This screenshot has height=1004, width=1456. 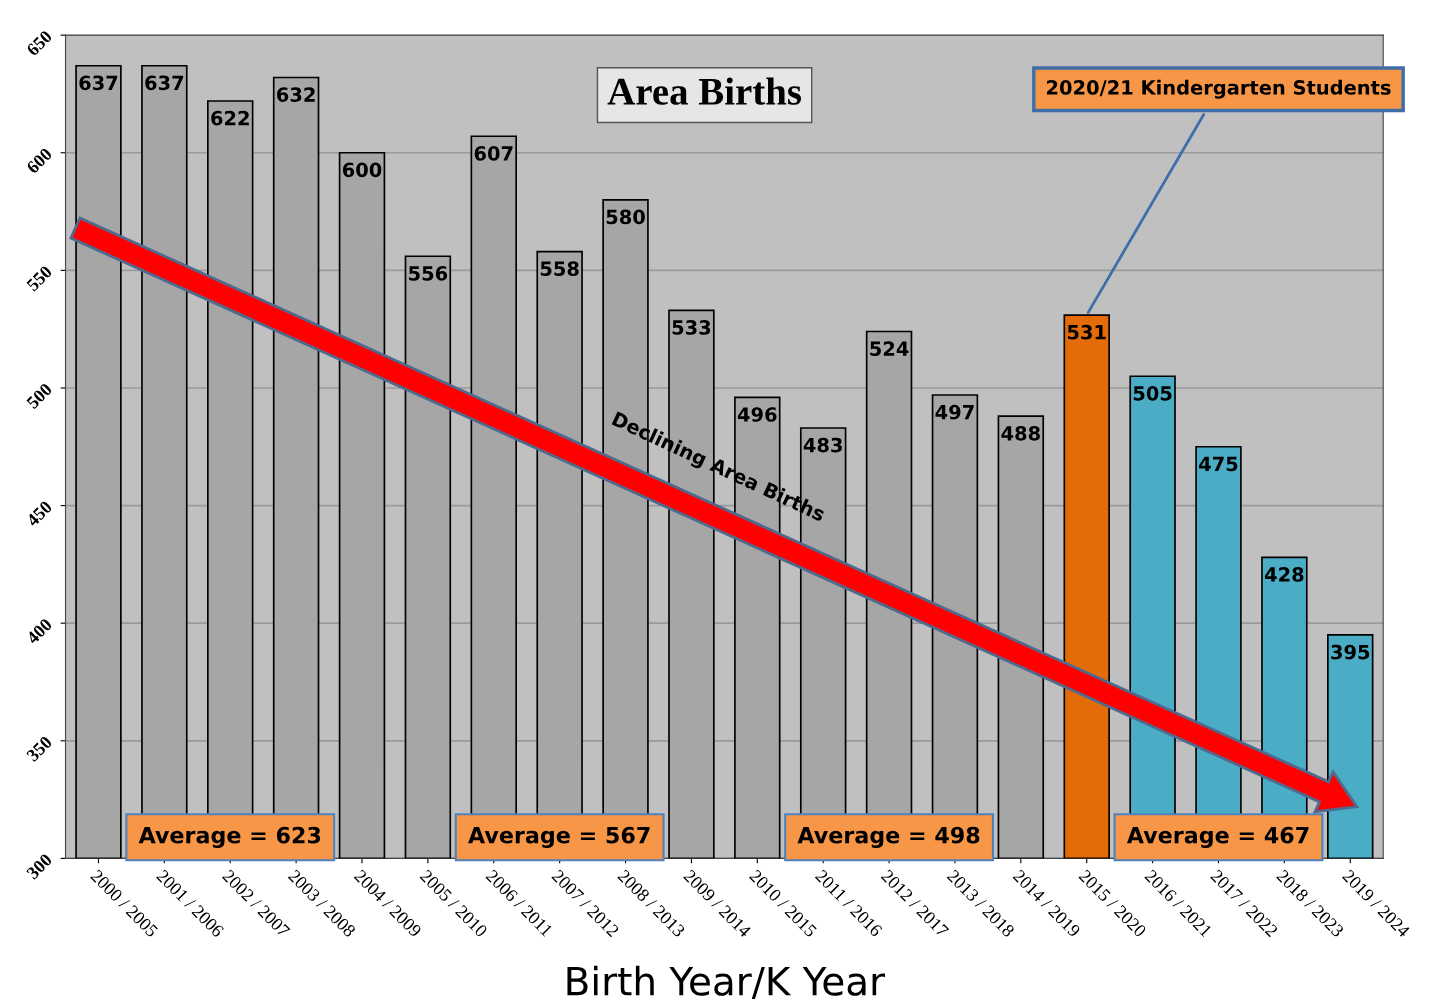 What do you see at coordinates (889, 348) in the screenshot?
I see `data-label: 524` at bounding box center [889, 348].